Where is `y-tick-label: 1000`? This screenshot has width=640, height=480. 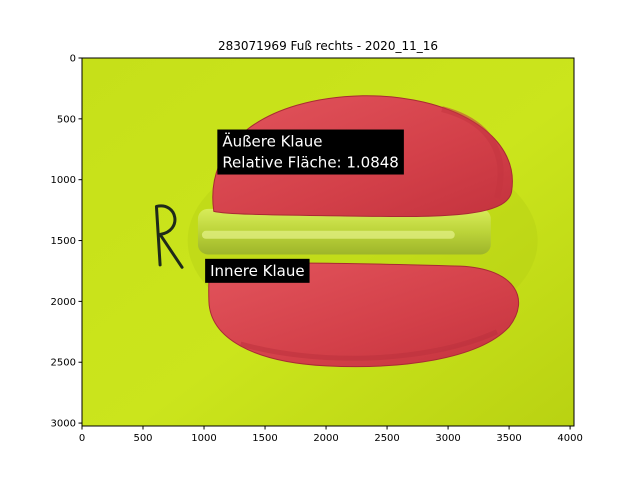
y-tick-label: 1000 is located at coordinates (63, 180).